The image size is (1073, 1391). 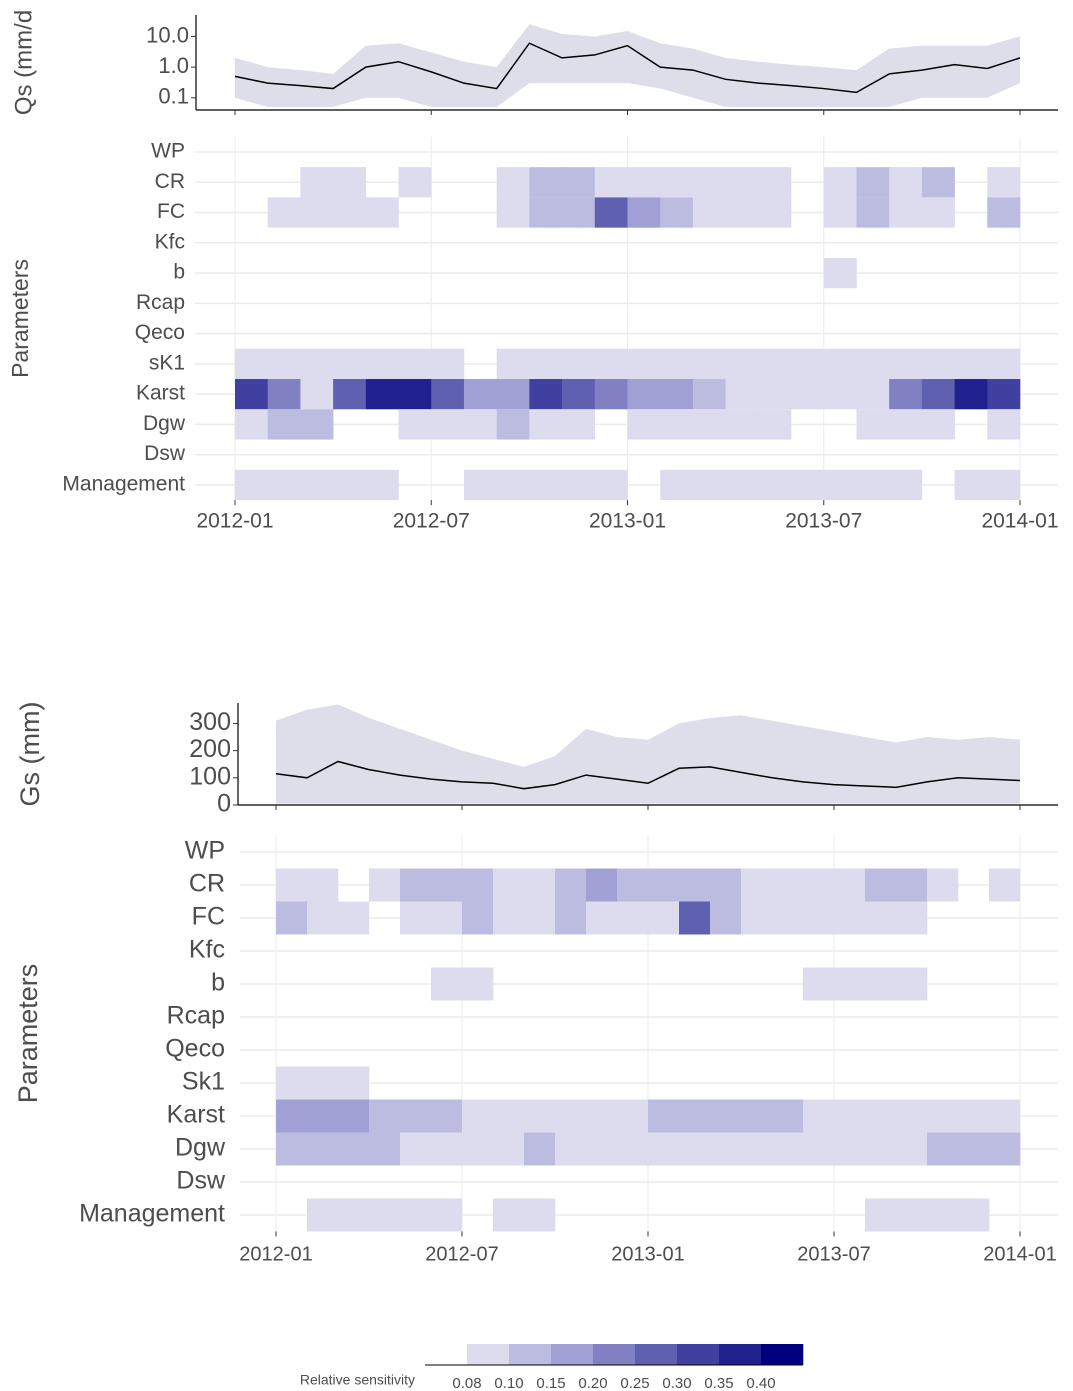 What do you see at coordinates (201, 1181) in the screenshot?
I see `row-label: Dsw` at bounding box center [201, 1181].